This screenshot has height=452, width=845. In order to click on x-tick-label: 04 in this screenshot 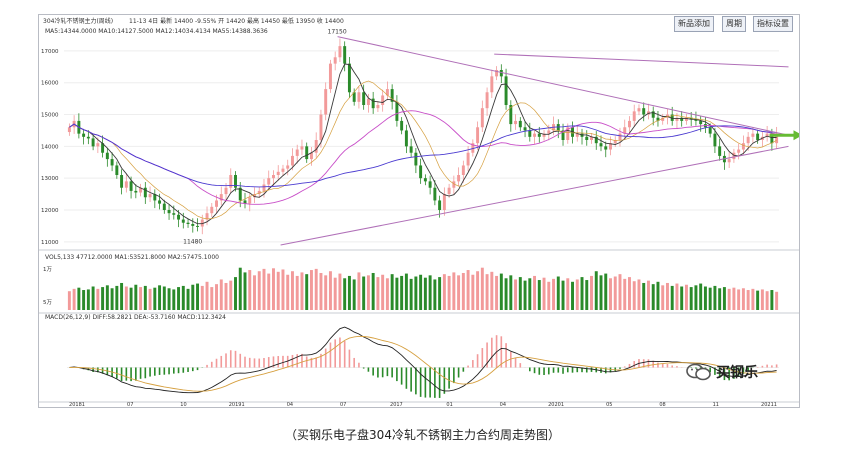, I will do `click(290, 404)`.